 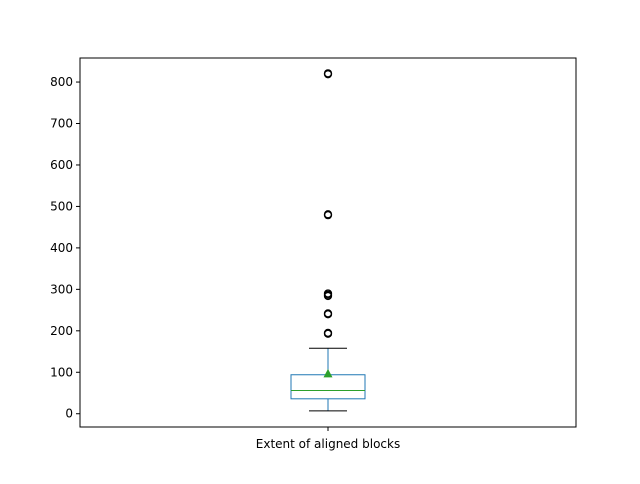 What do you see at coordinates (61, 289) in the screenshot?
I see `y-tick-label: 300` at bounding box center [61, 289].